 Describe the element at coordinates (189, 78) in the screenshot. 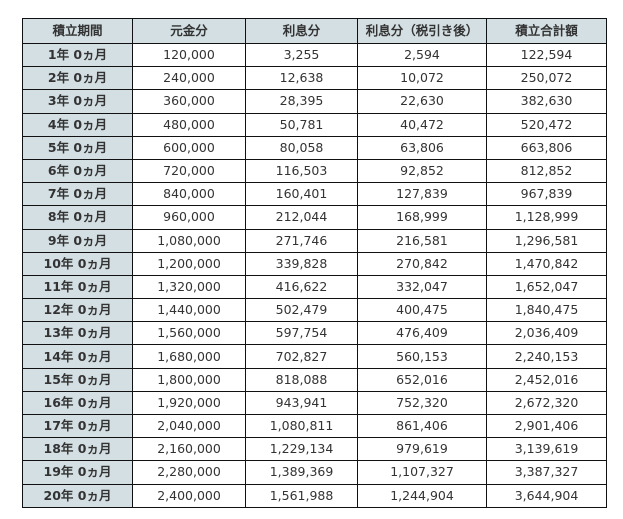

I see `cell-principal: 240,000` at that location.